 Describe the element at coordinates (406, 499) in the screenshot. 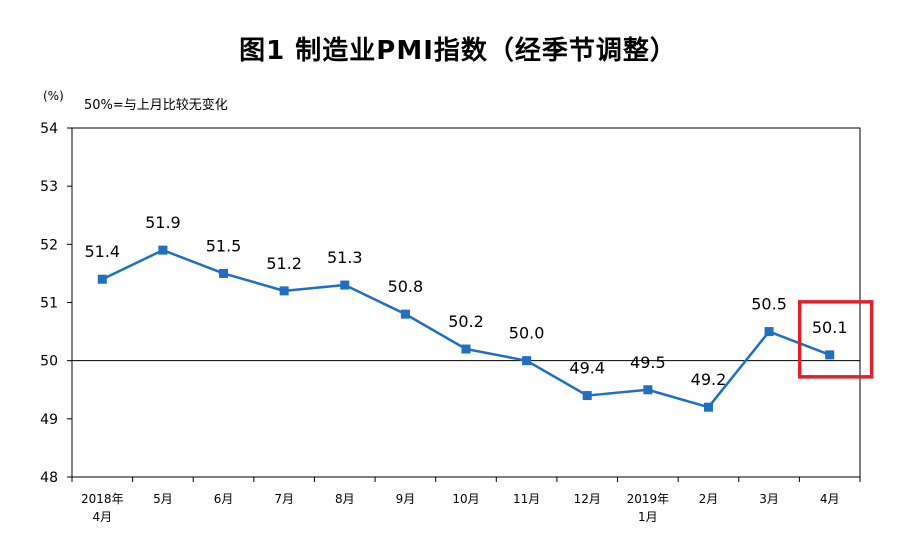

I see `x-tick-label: 9月` at that location.